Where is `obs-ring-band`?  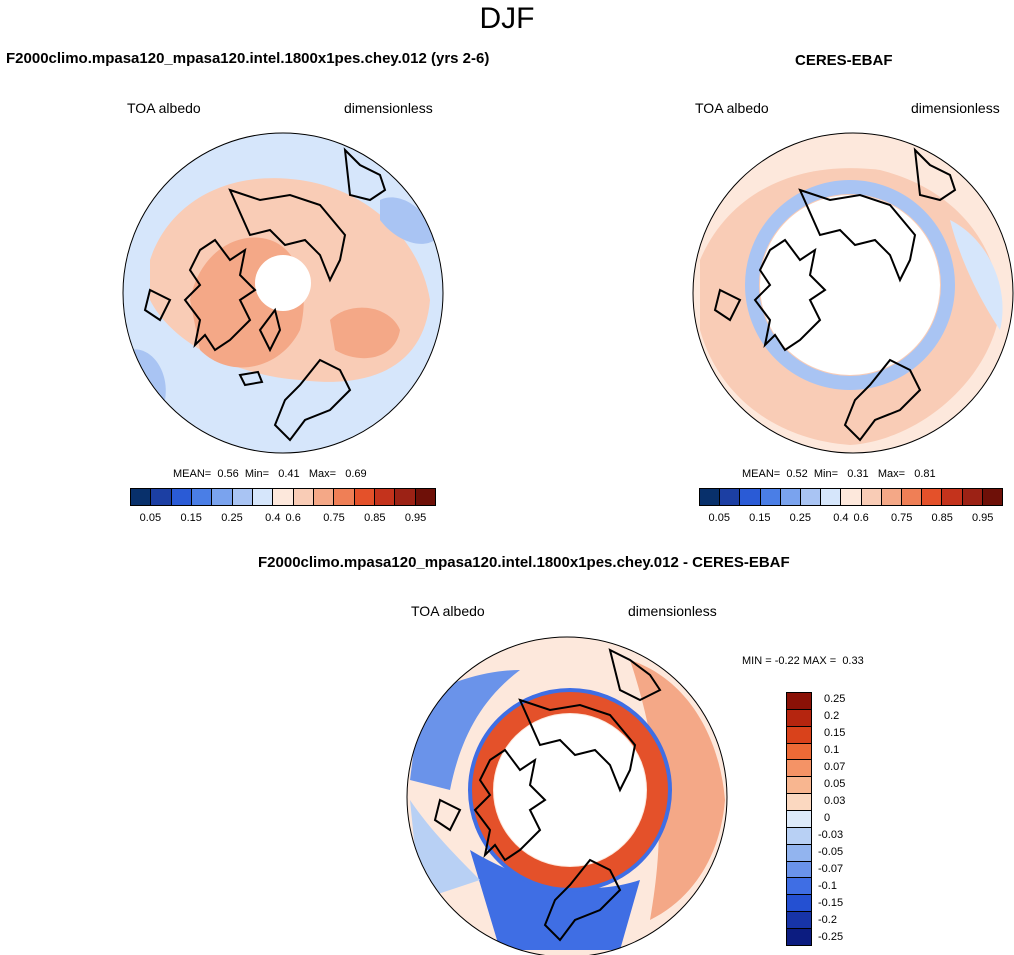 obs-ring-band is located at coordinates (850, 285).